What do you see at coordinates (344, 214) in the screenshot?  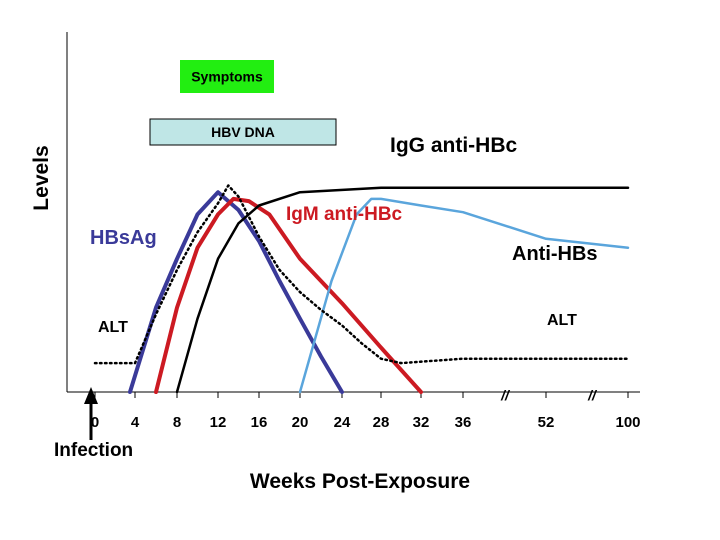 I see `label-igm-anti-hbc: IgM anti-HBc` at bounding box center [344, 214].